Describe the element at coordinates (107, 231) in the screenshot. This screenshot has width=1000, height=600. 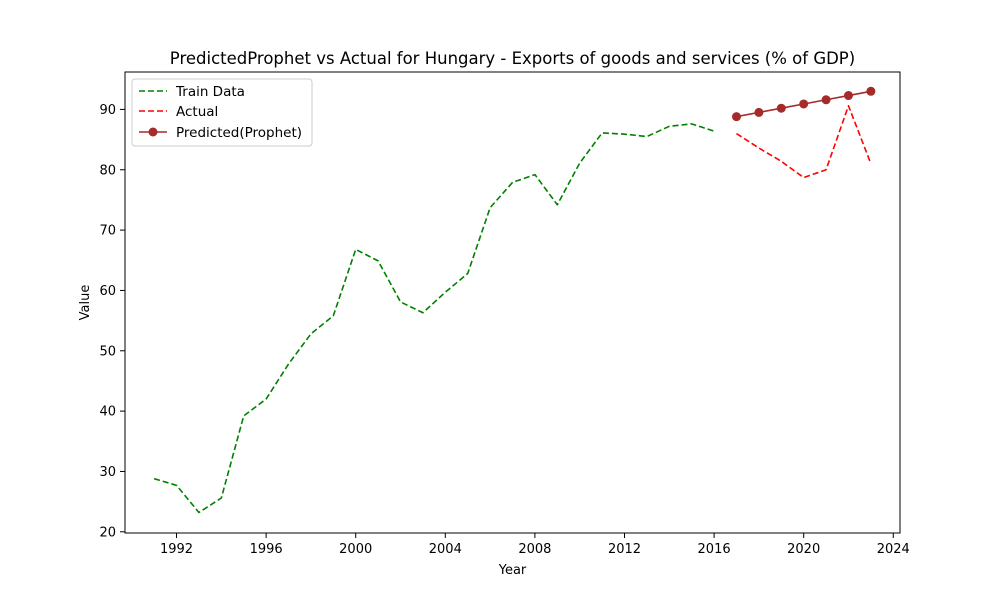
I see `y-tick-label: 70` at that location.